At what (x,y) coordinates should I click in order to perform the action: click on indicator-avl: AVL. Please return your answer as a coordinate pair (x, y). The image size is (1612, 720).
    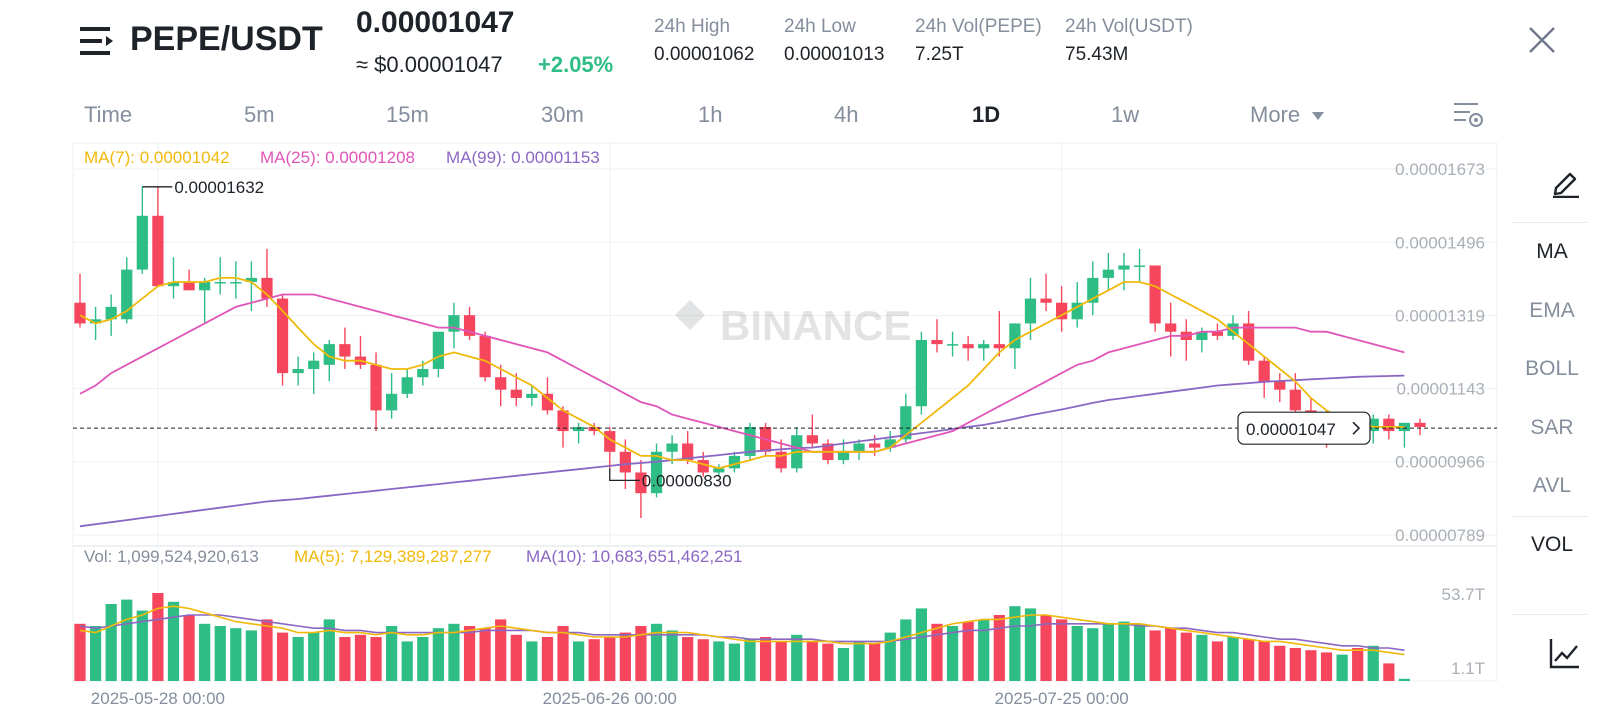
    Looking at the image, I should click on (1552, 485).